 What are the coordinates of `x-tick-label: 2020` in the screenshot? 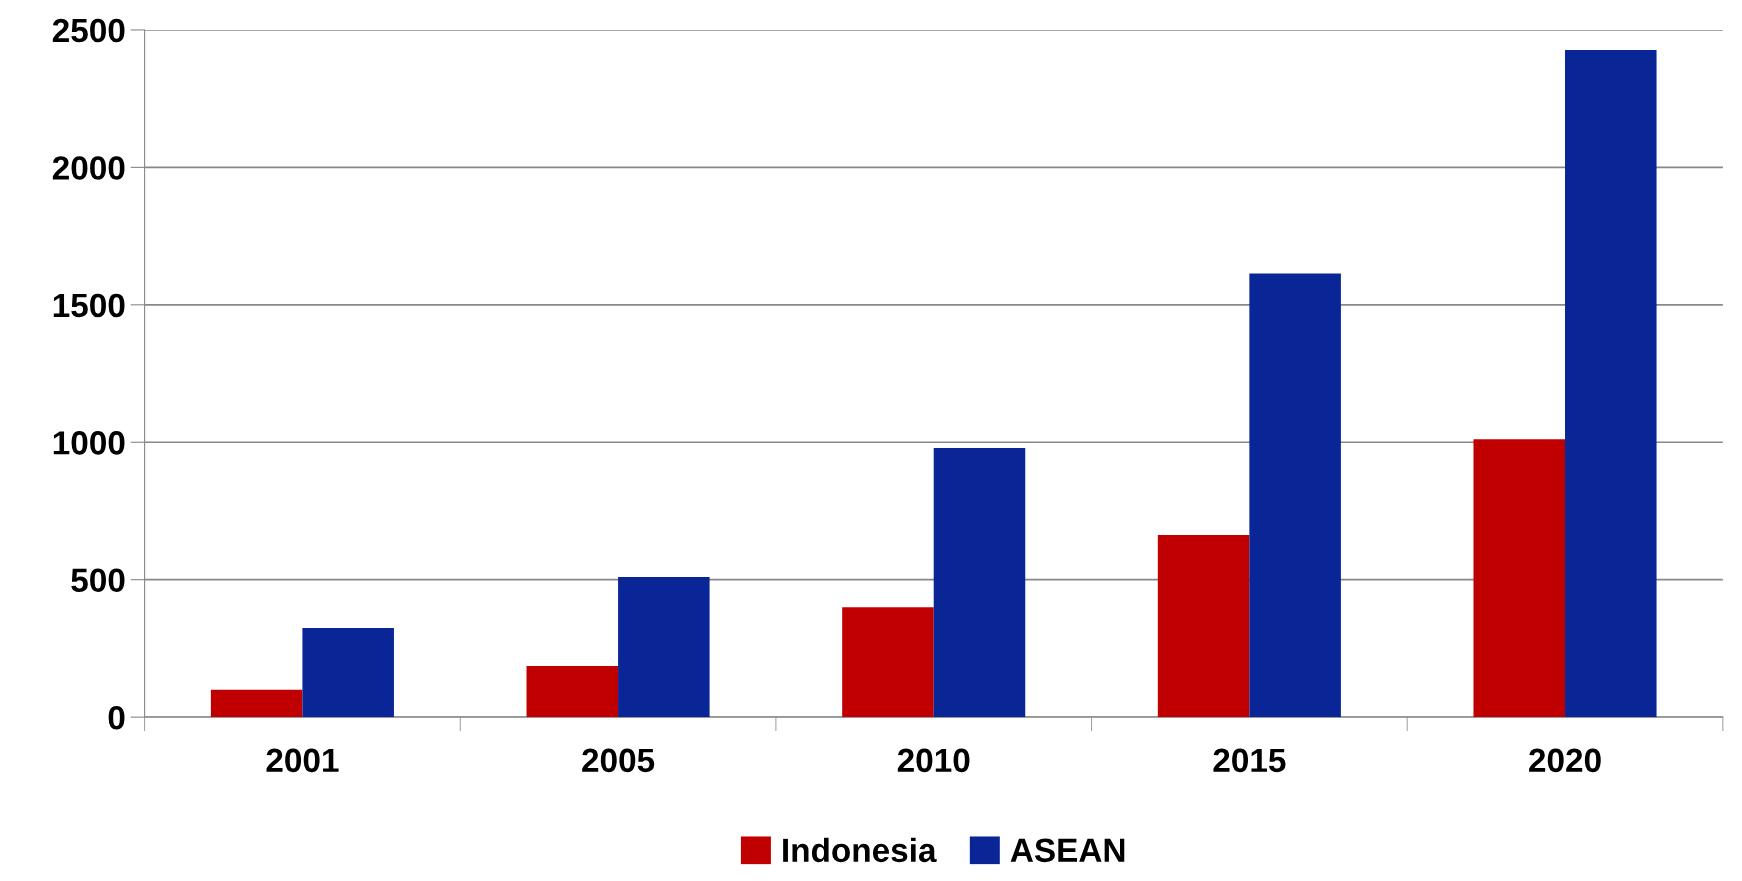 It's located at (1565, 760).